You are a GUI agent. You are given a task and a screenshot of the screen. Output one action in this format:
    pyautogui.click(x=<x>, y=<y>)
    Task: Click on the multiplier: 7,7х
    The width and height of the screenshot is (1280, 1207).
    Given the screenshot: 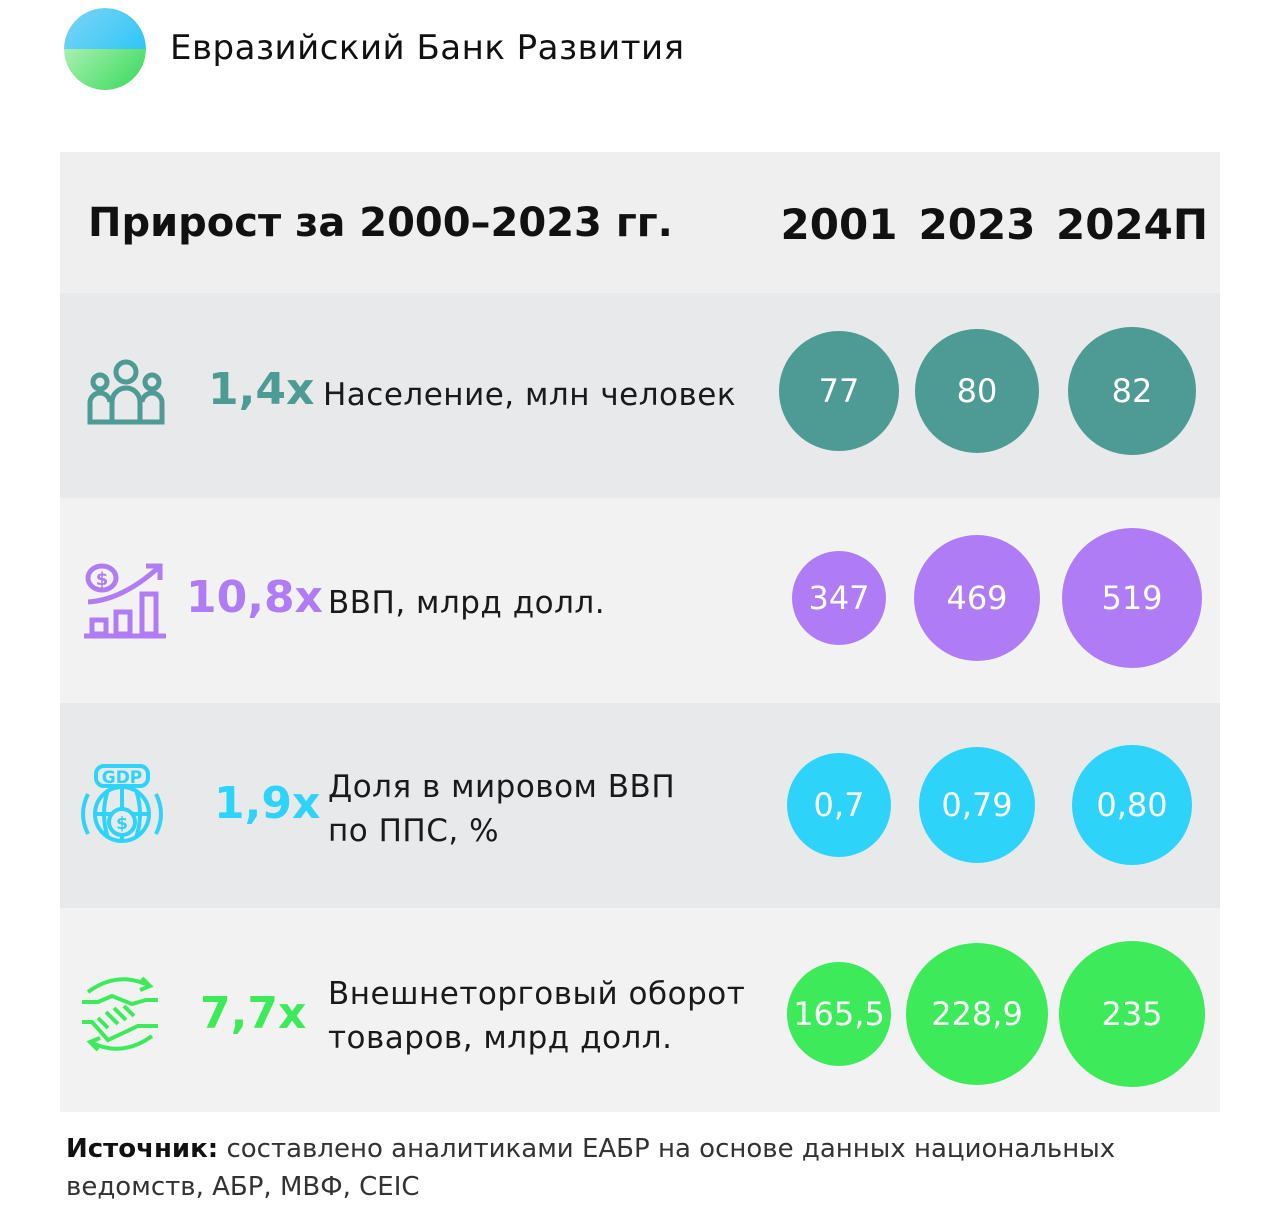 What is the action you would take?
    pyautogui.click(x=253, y=1013)
    